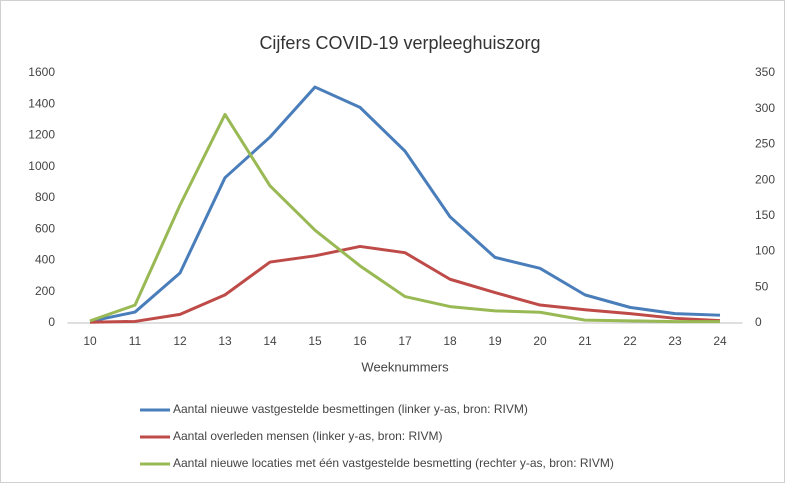 The height and width of the screenshot is (483, 785). I want to click on y2-tick-label: 350, so click(765, 72).